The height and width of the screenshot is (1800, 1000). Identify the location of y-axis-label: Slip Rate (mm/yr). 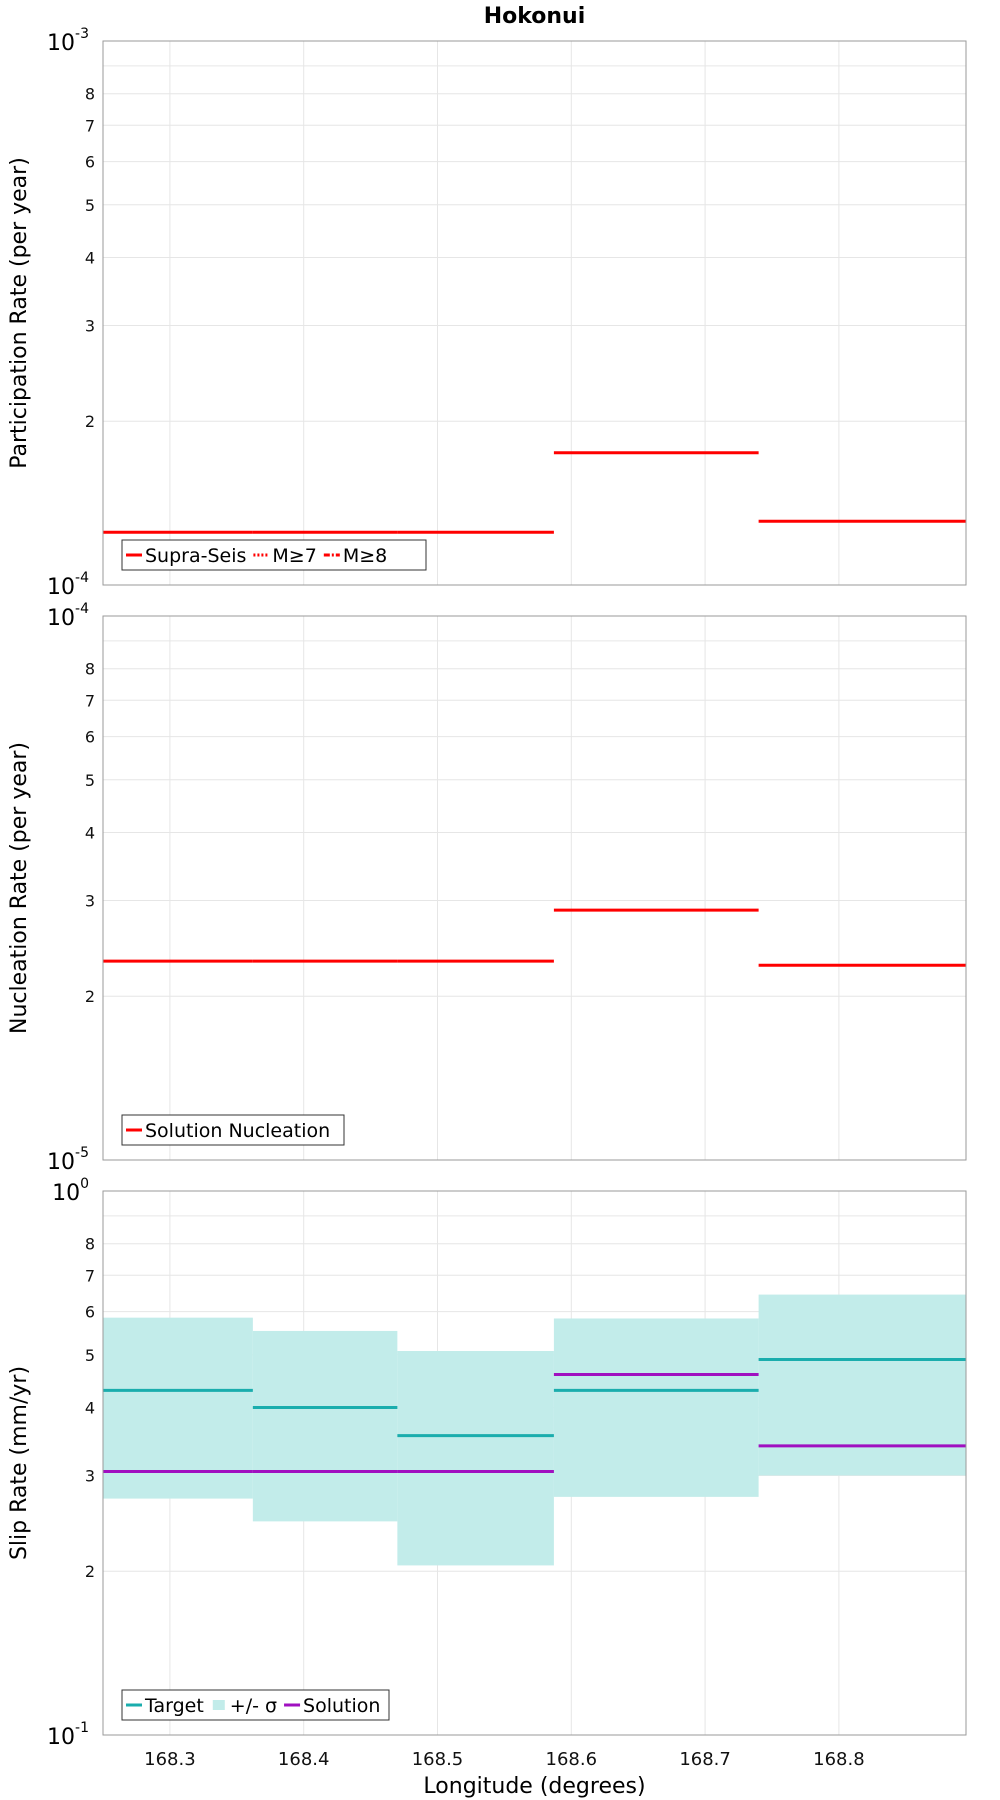
(19, 1463).